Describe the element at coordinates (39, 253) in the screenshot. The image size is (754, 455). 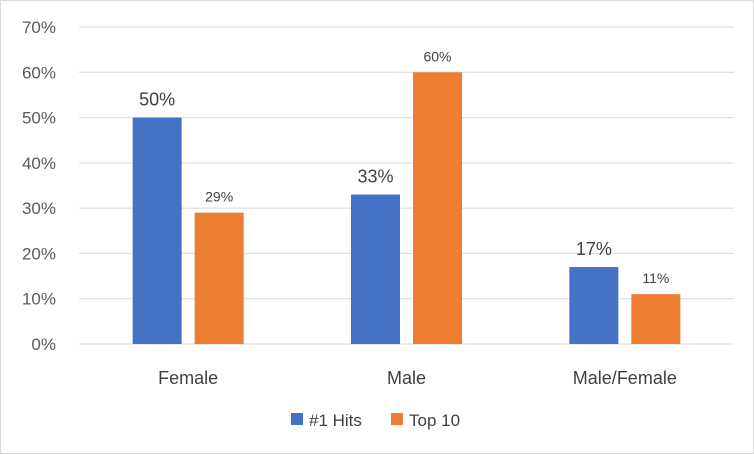
I see `y-tick-label: 20%` at that location.